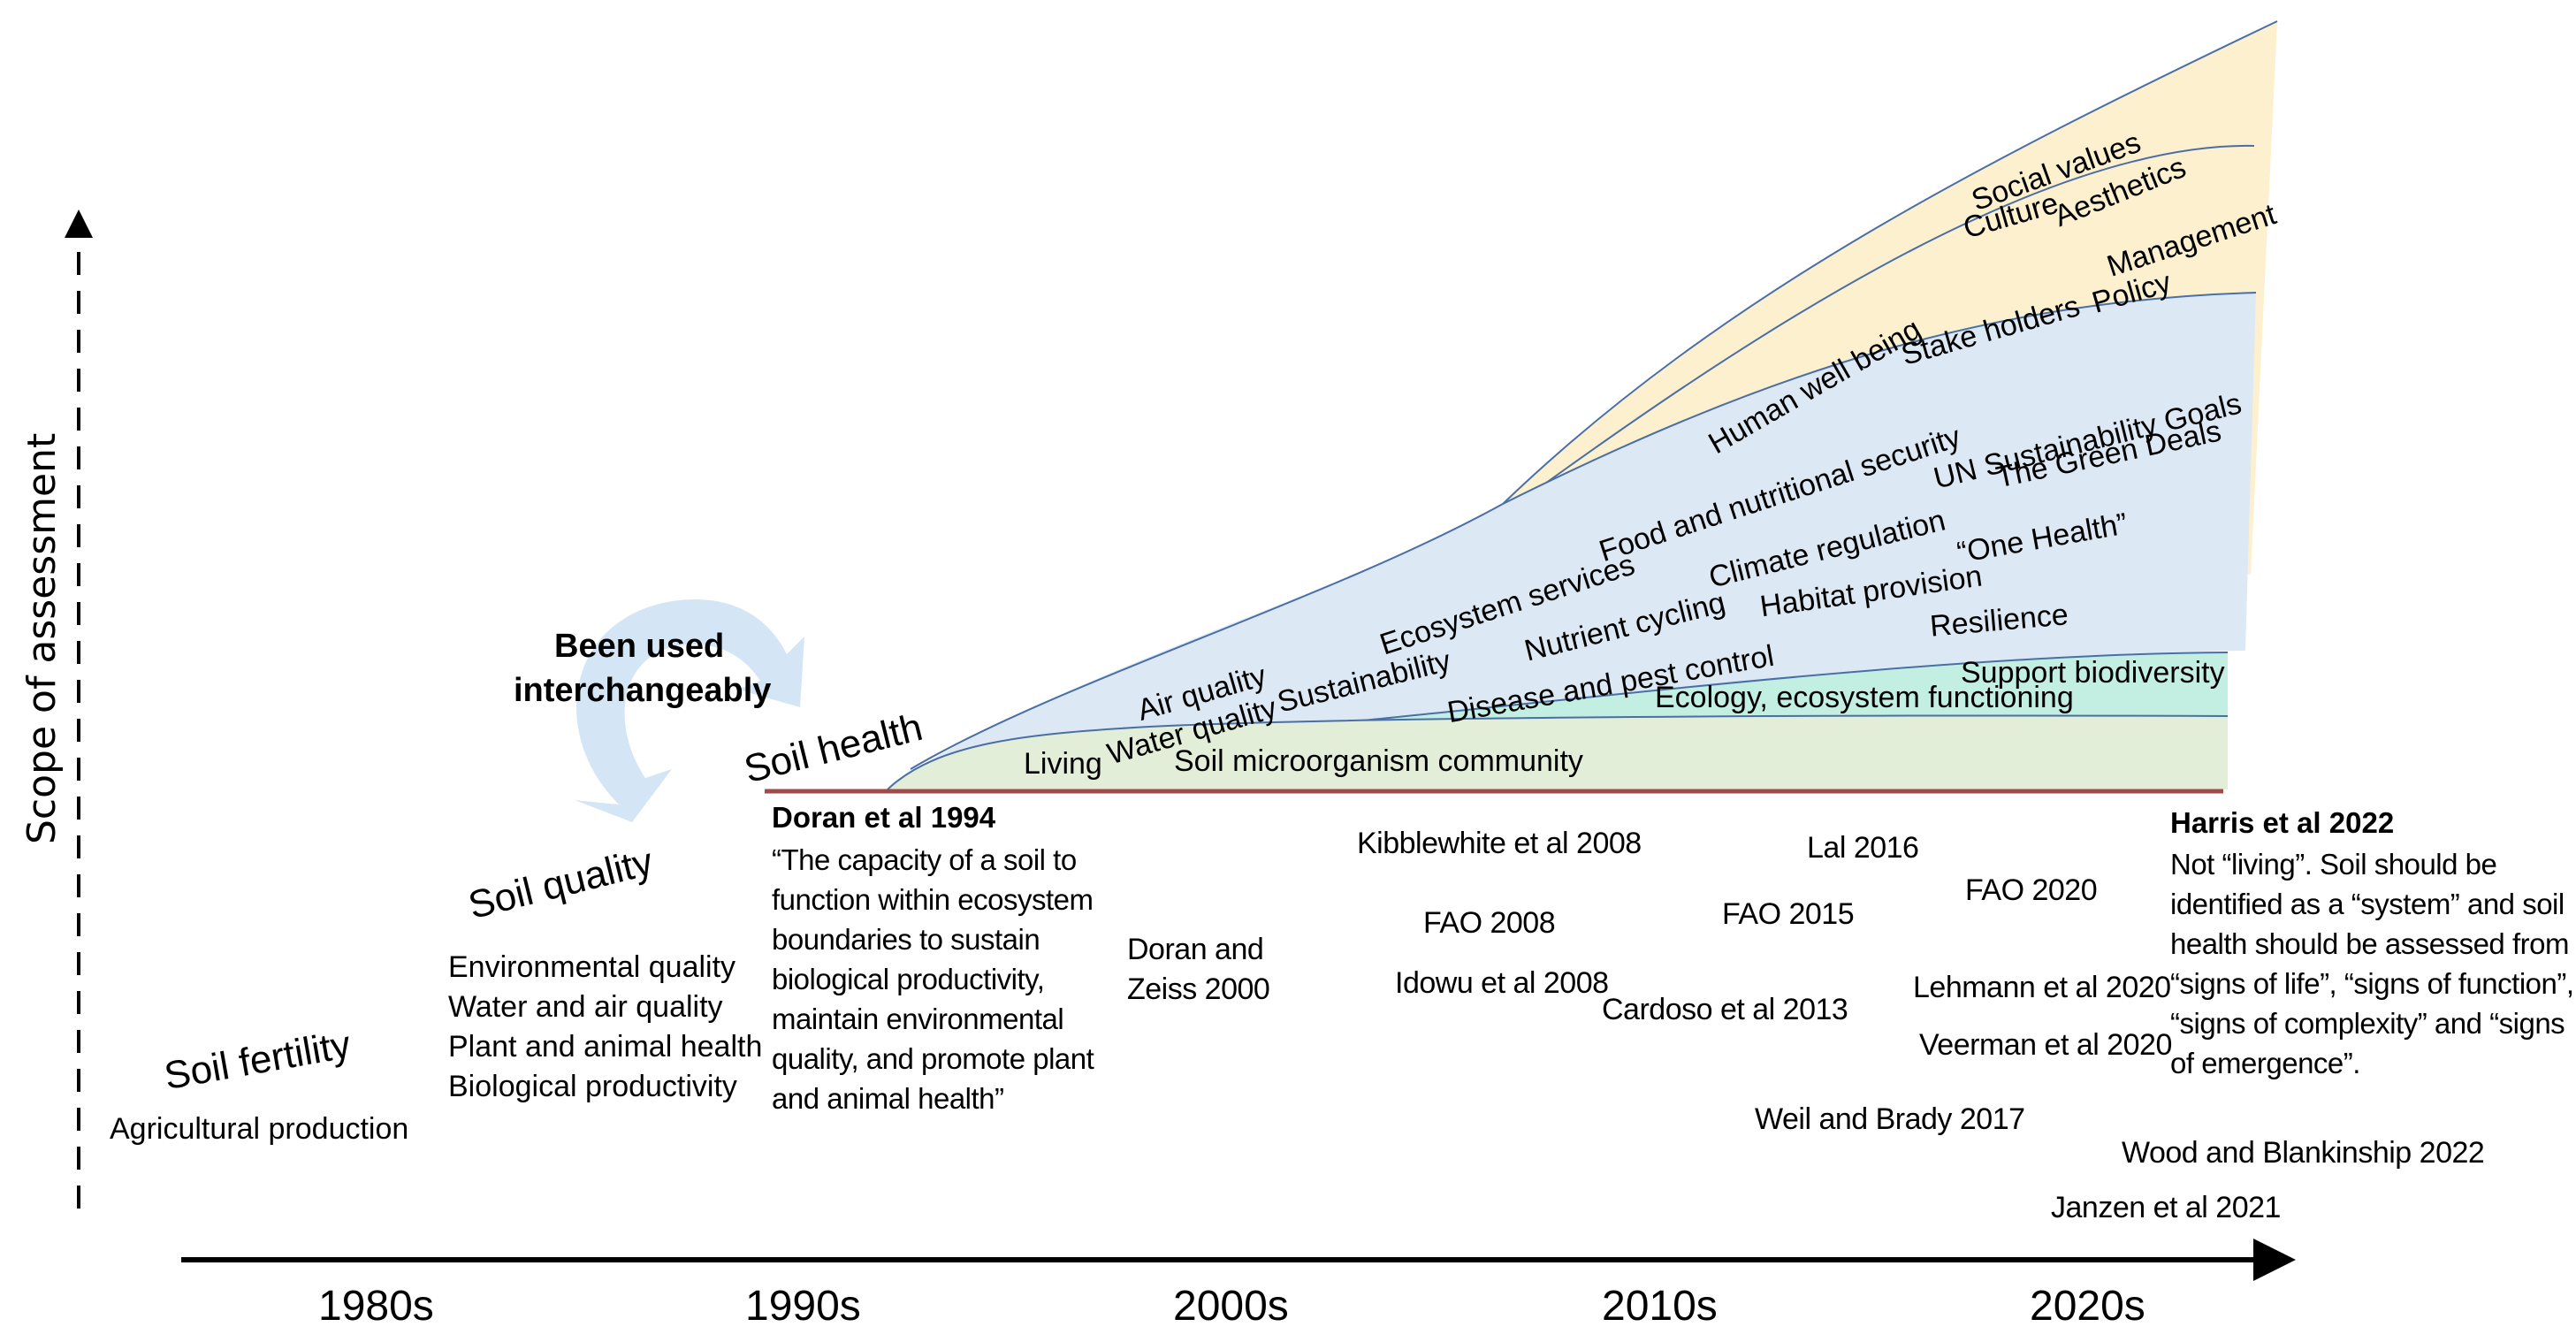  What do you see at coordinates (689, 710) in the screenshot?
I see `interchange-arrow` at bounding box center [689, 710].